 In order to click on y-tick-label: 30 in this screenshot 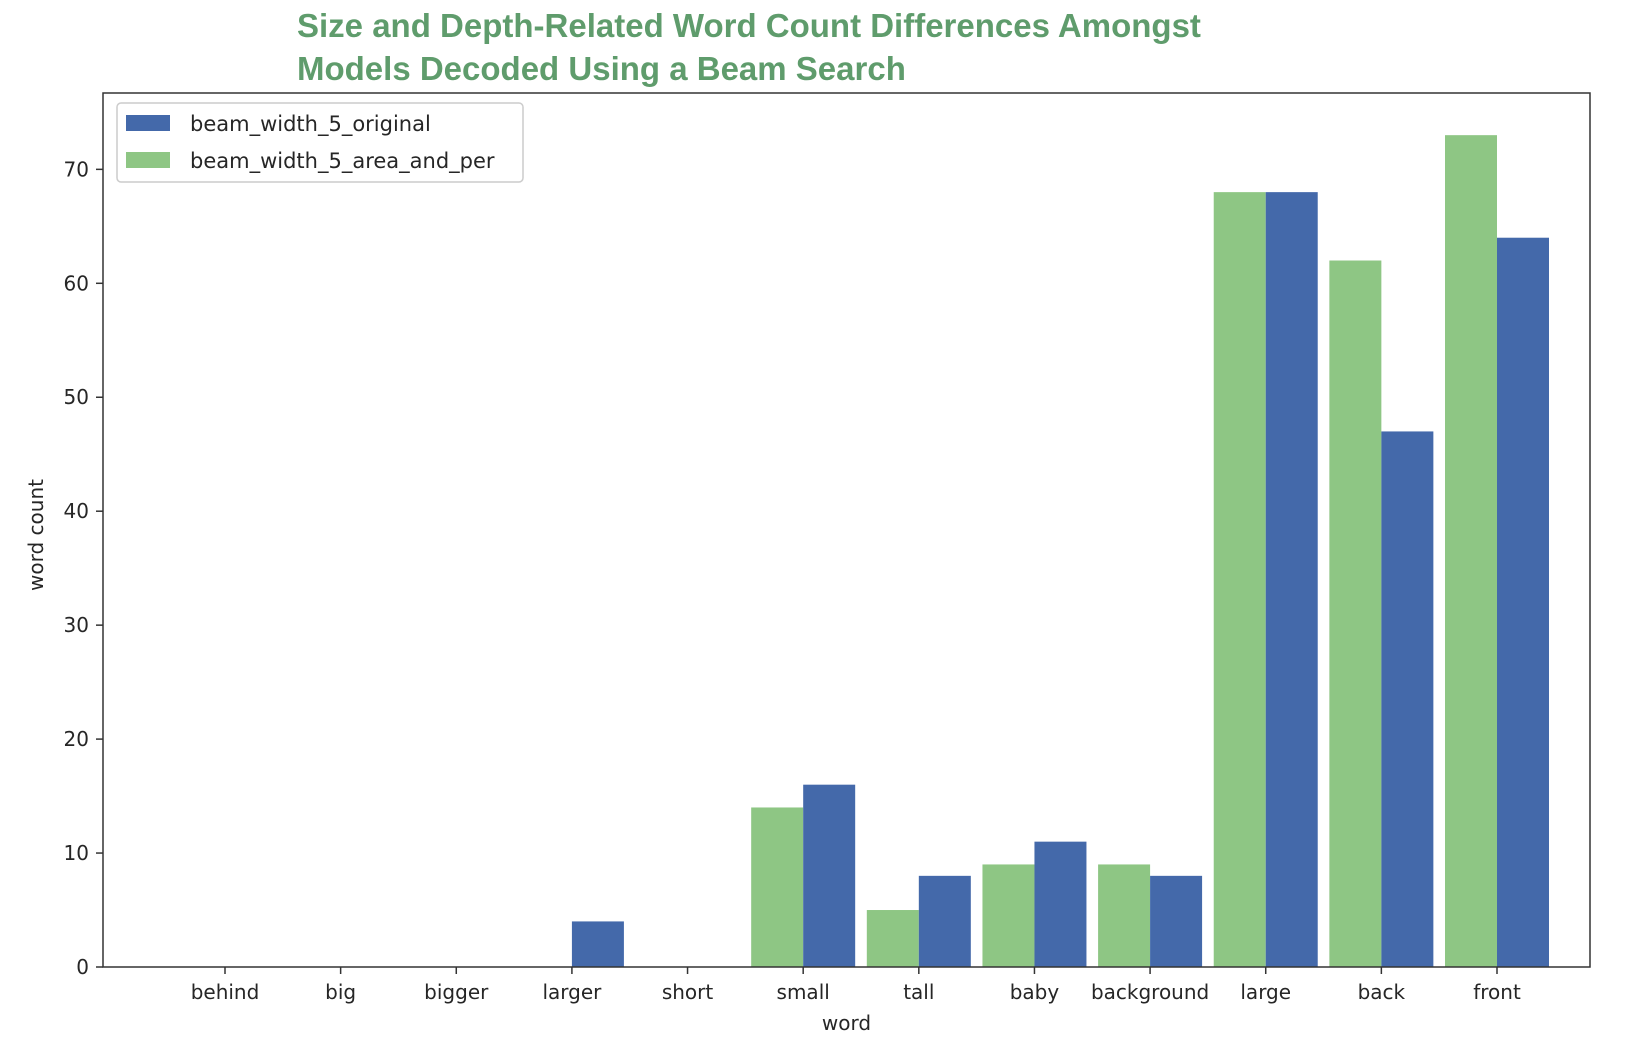, I will do `click(76, 625)`.